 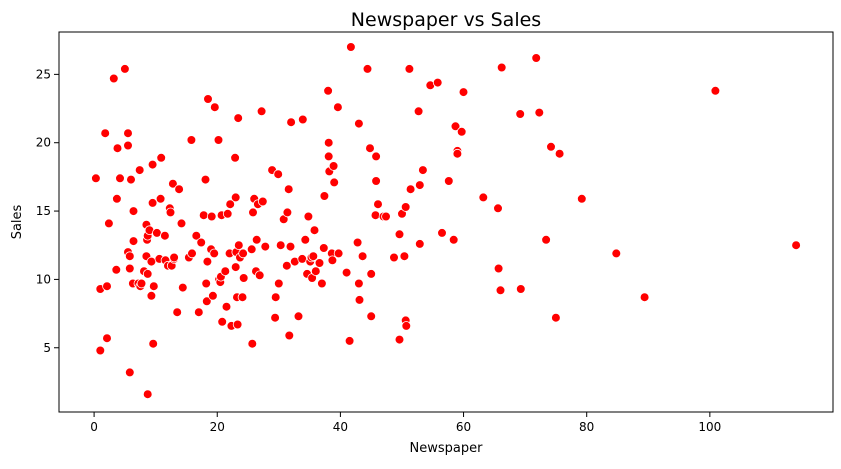 I want to click on x-tick-label: 80, so click(x=586, y=427).